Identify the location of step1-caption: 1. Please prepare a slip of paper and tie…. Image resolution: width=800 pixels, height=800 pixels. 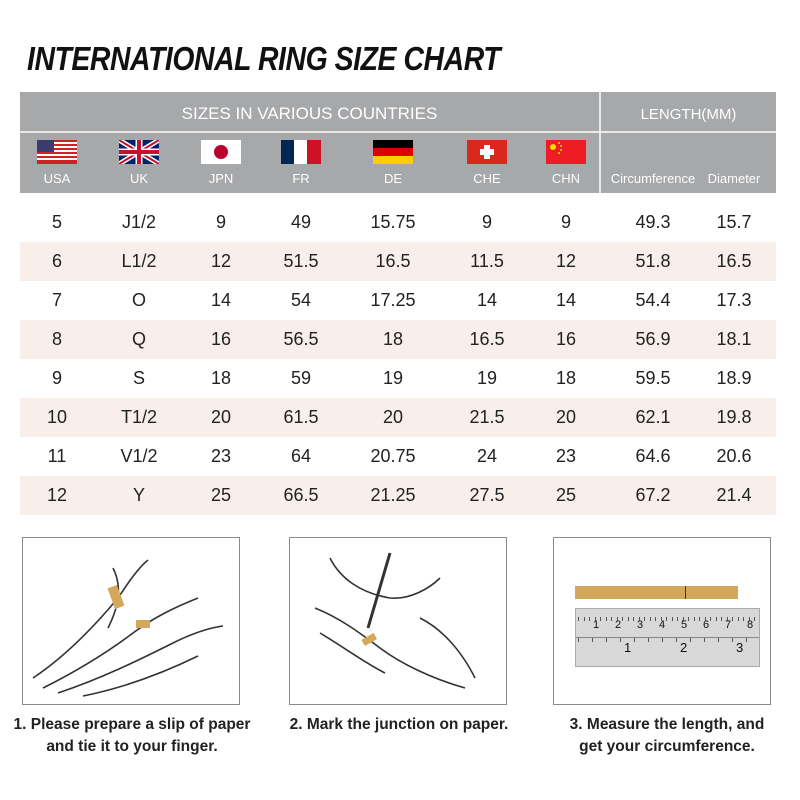
(132, 735).